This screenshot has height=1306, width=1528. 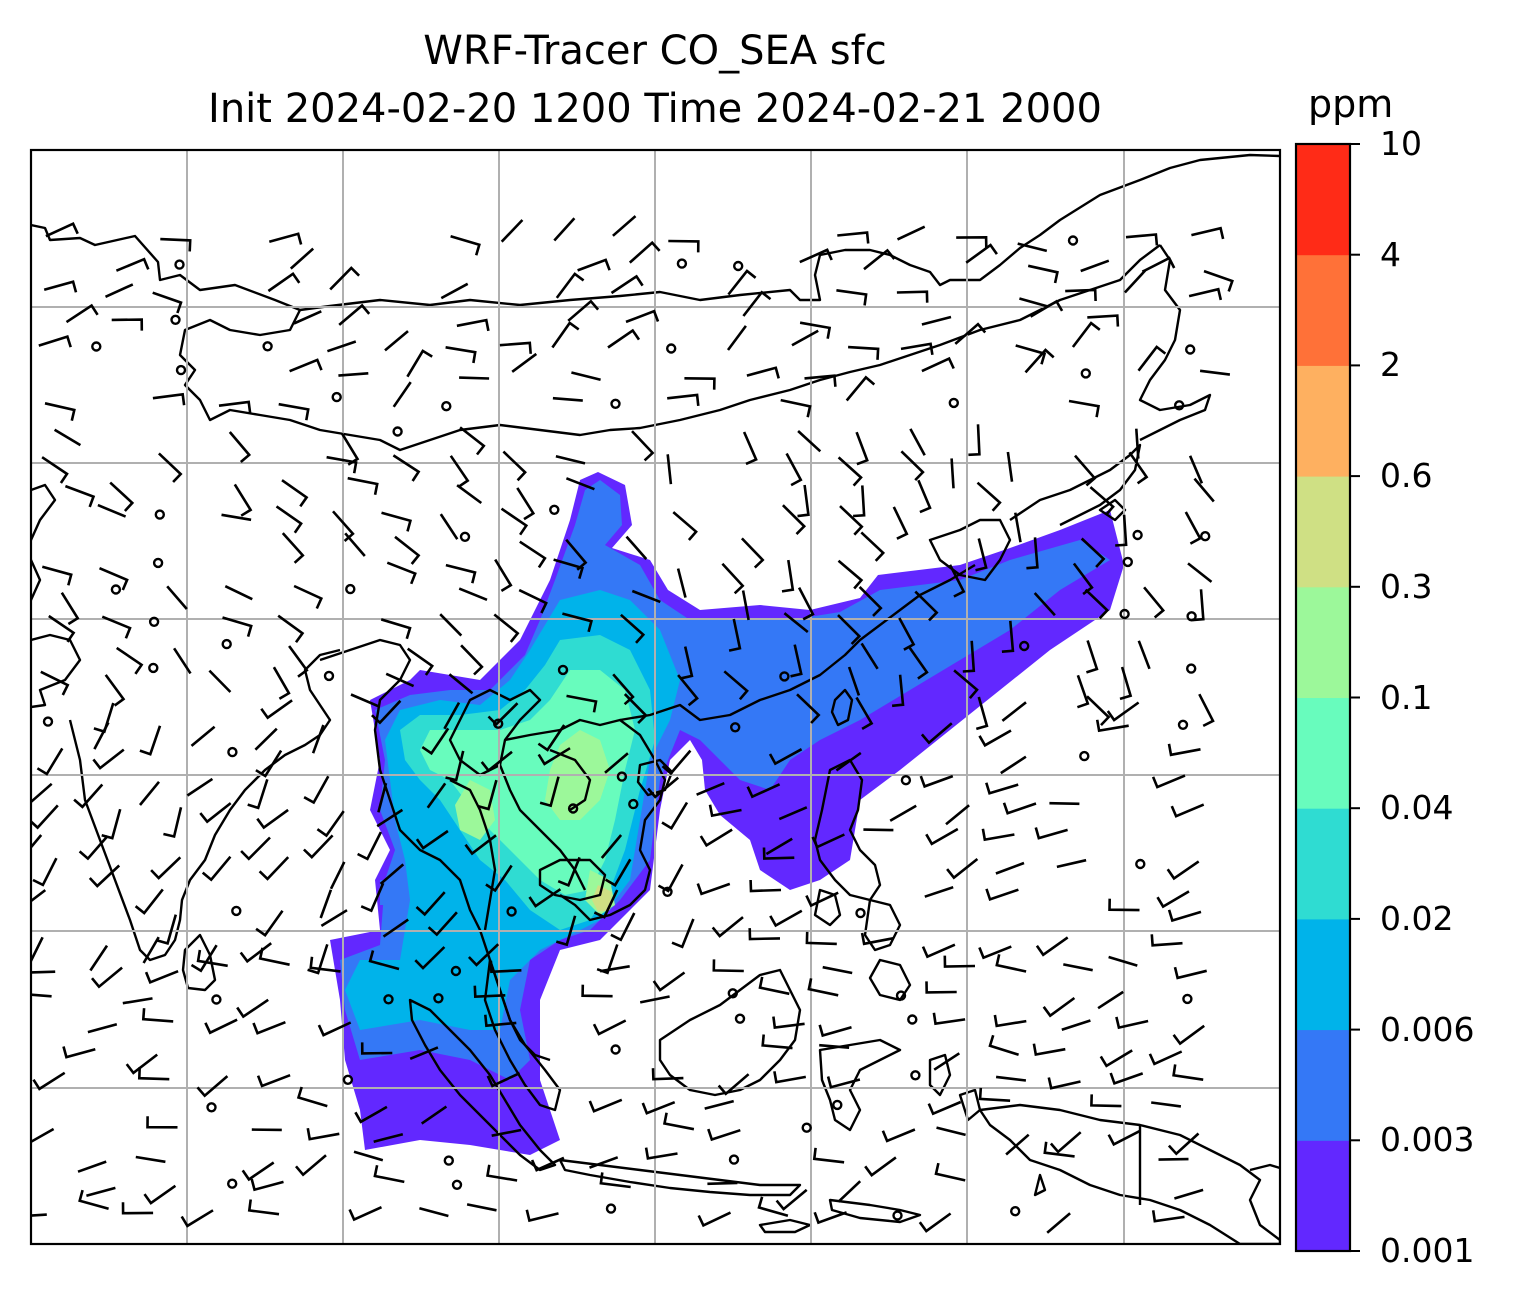 I want to click on colorbar-tick-label: 0.001, so click(x=1427, y=1250).